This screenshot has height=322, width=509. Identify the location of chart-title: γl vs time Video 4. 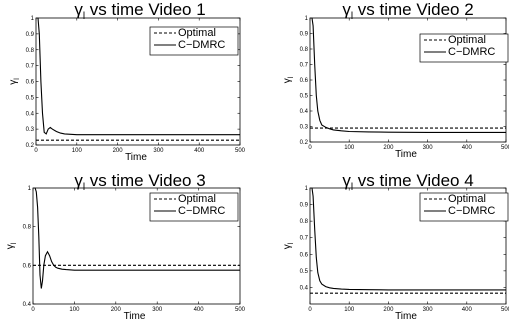
(407, 182).